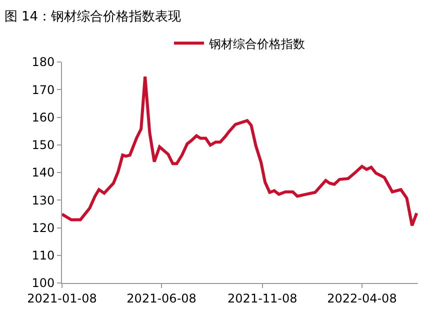 The image size is (440, 331). Describe the element at coordinates (43, 145) in the screenshot. I see `y-tick-label: 150` at that location.